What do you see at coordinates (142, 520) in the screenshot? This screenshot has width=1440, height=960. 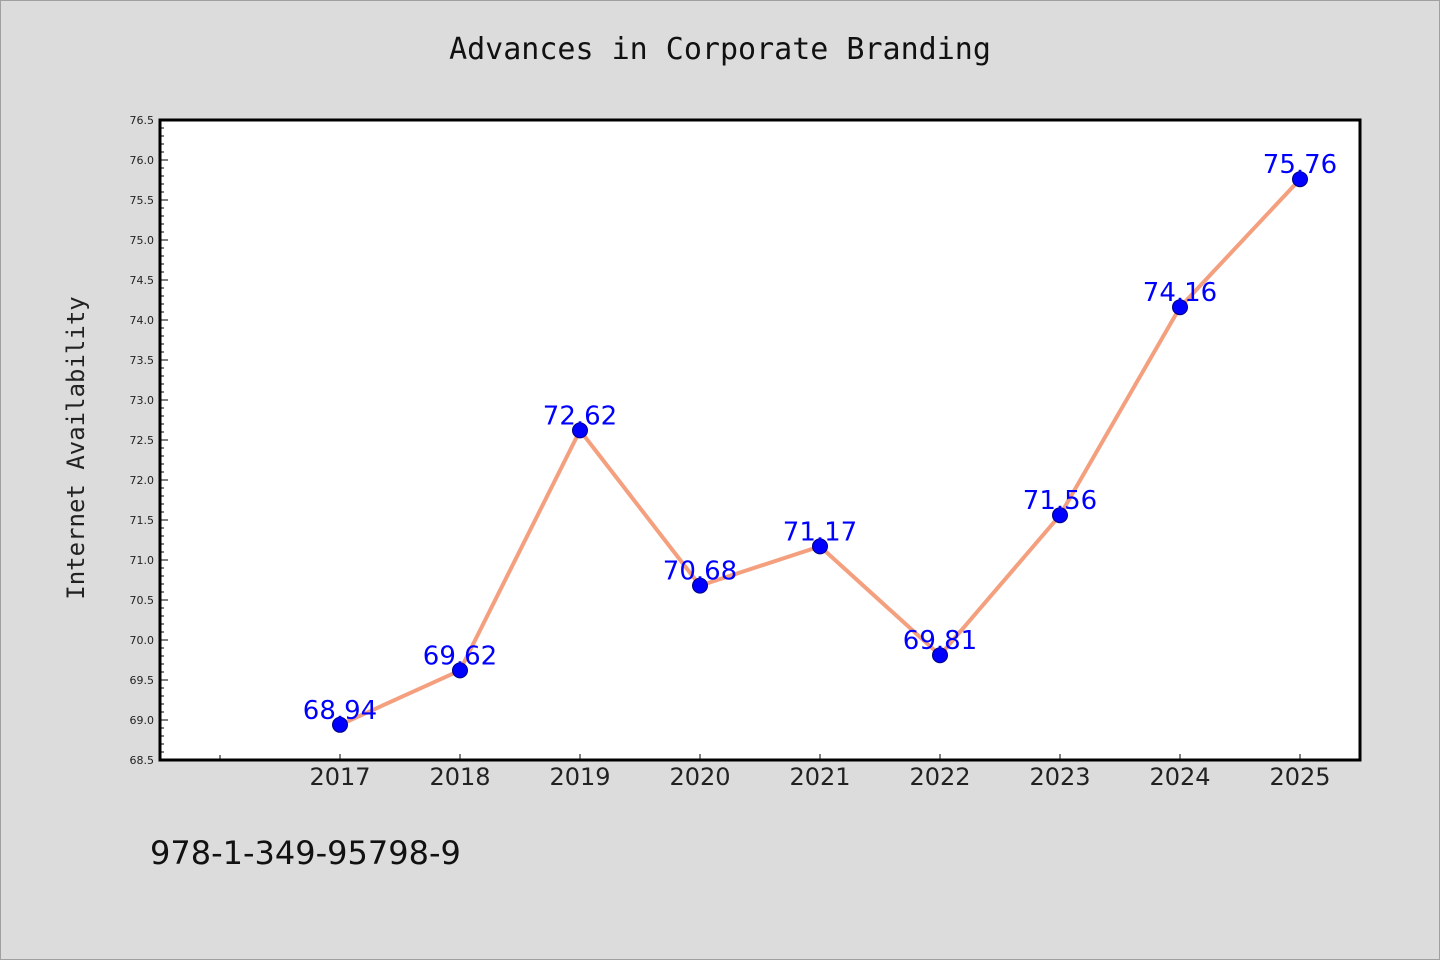 I see `y-tick-label: 71.5` at bounding box center [142, 520].